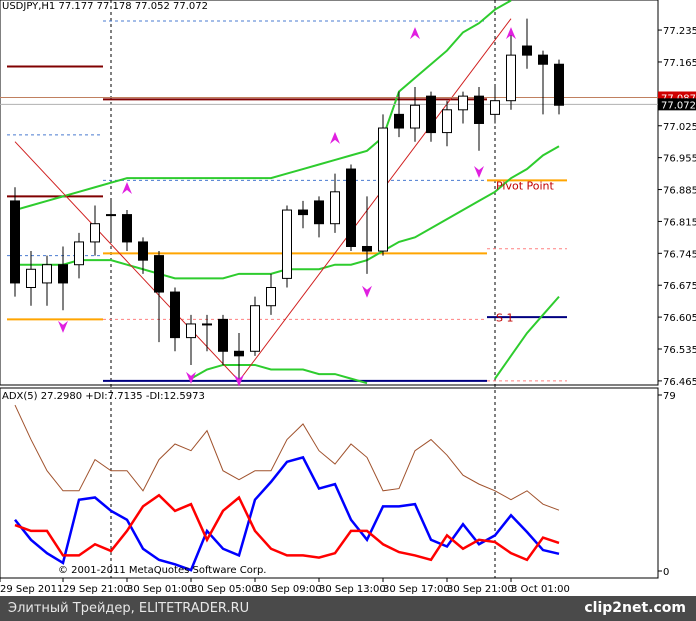  What do you see at coordinates (480, 589) in the screenshot?
I see `x-tick-label: 30 Sep 21:00` at bounding box center [480, 589].